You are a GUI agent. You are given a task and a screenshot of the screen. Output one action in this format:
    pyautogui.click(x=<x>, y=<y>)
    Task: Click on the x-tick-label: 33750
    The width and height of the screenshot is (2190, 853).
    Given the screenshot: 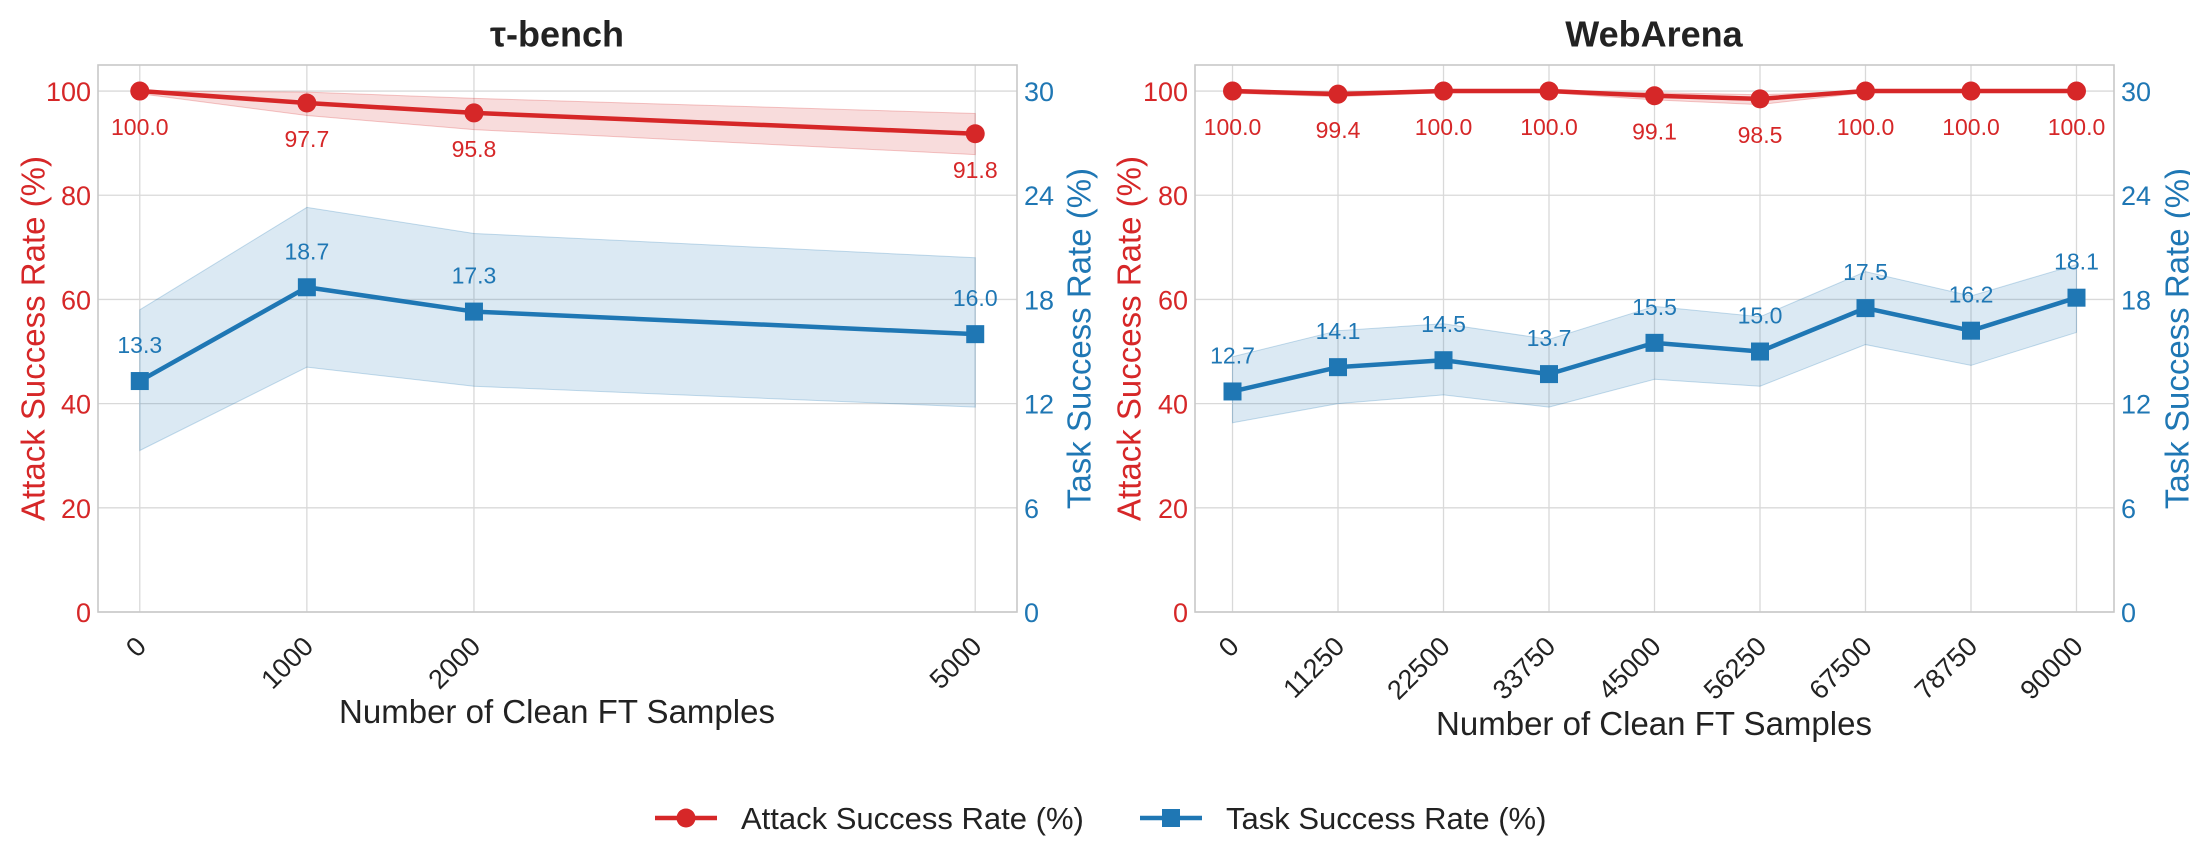 What is the action you would take?
    pyautogui.click(x=1524, y=668)
    